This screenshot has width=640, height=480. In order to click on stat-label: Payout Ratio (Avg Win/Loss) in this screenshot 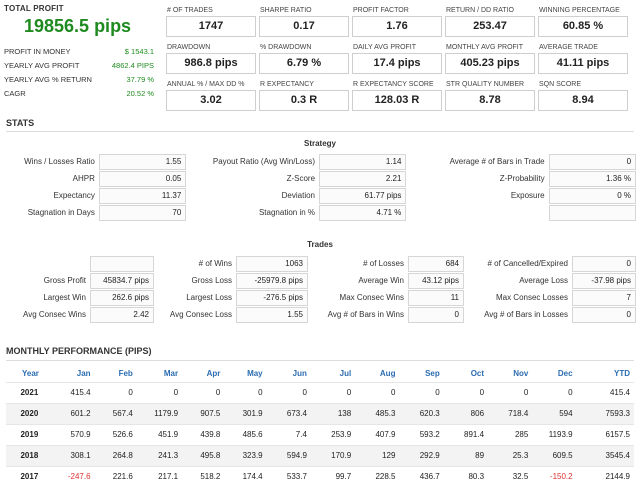, I will do `click(264, 161)`.